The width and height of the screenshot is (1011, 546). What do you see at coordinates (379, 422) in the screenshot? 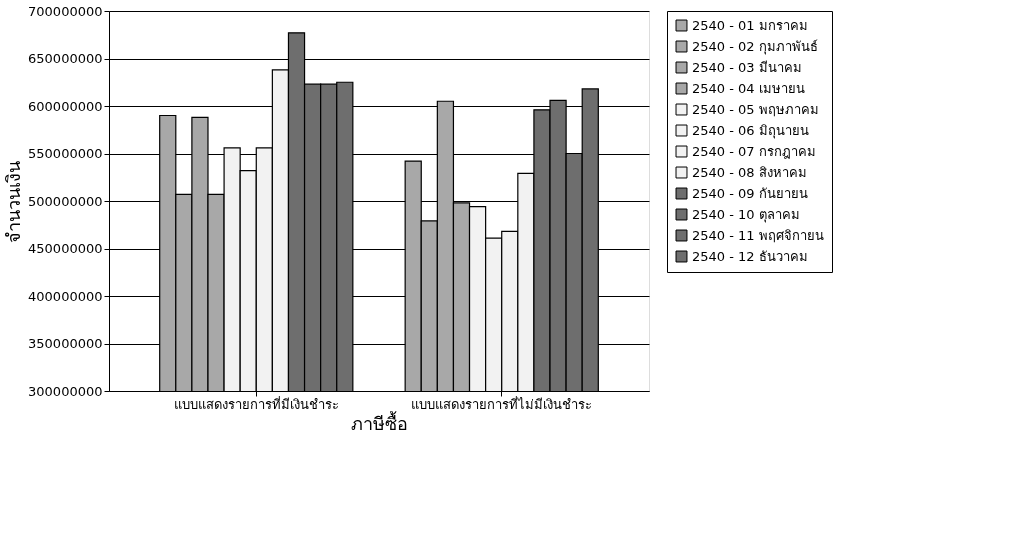
I see `x-axis-title: ภาษีซื้อ` at bounding box center [379, 422].